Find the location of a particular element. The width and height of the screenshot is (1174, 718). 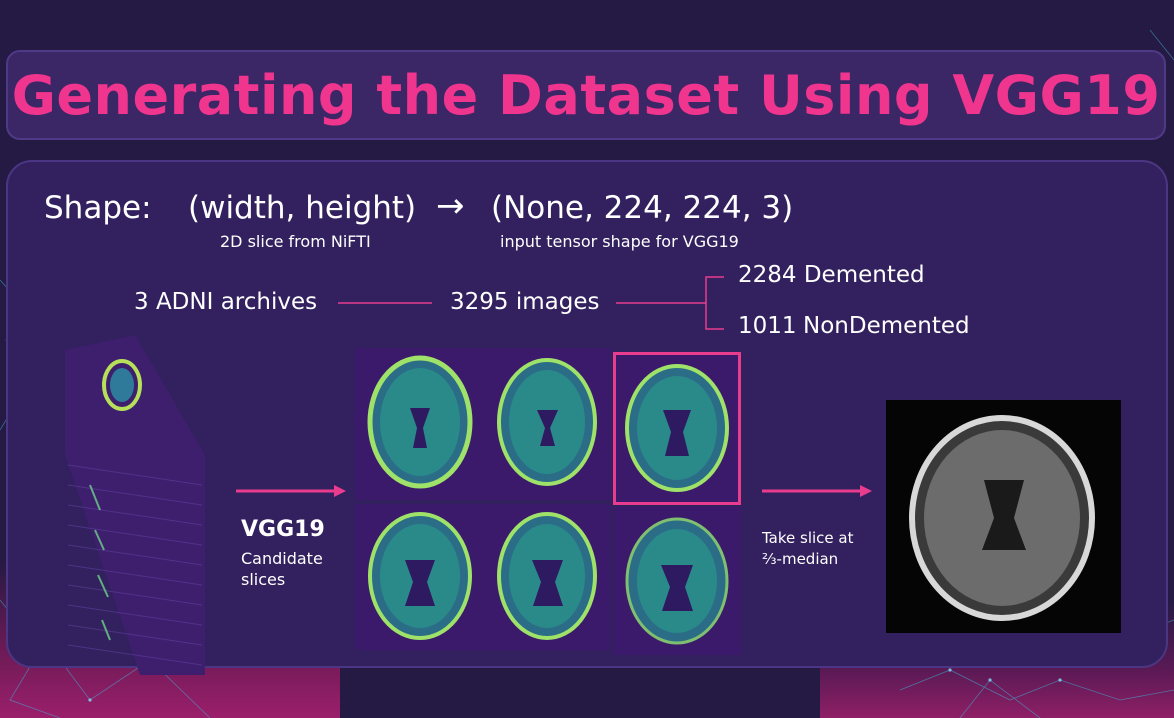

nifti-slice-stack is located at coordinates (135, 505).